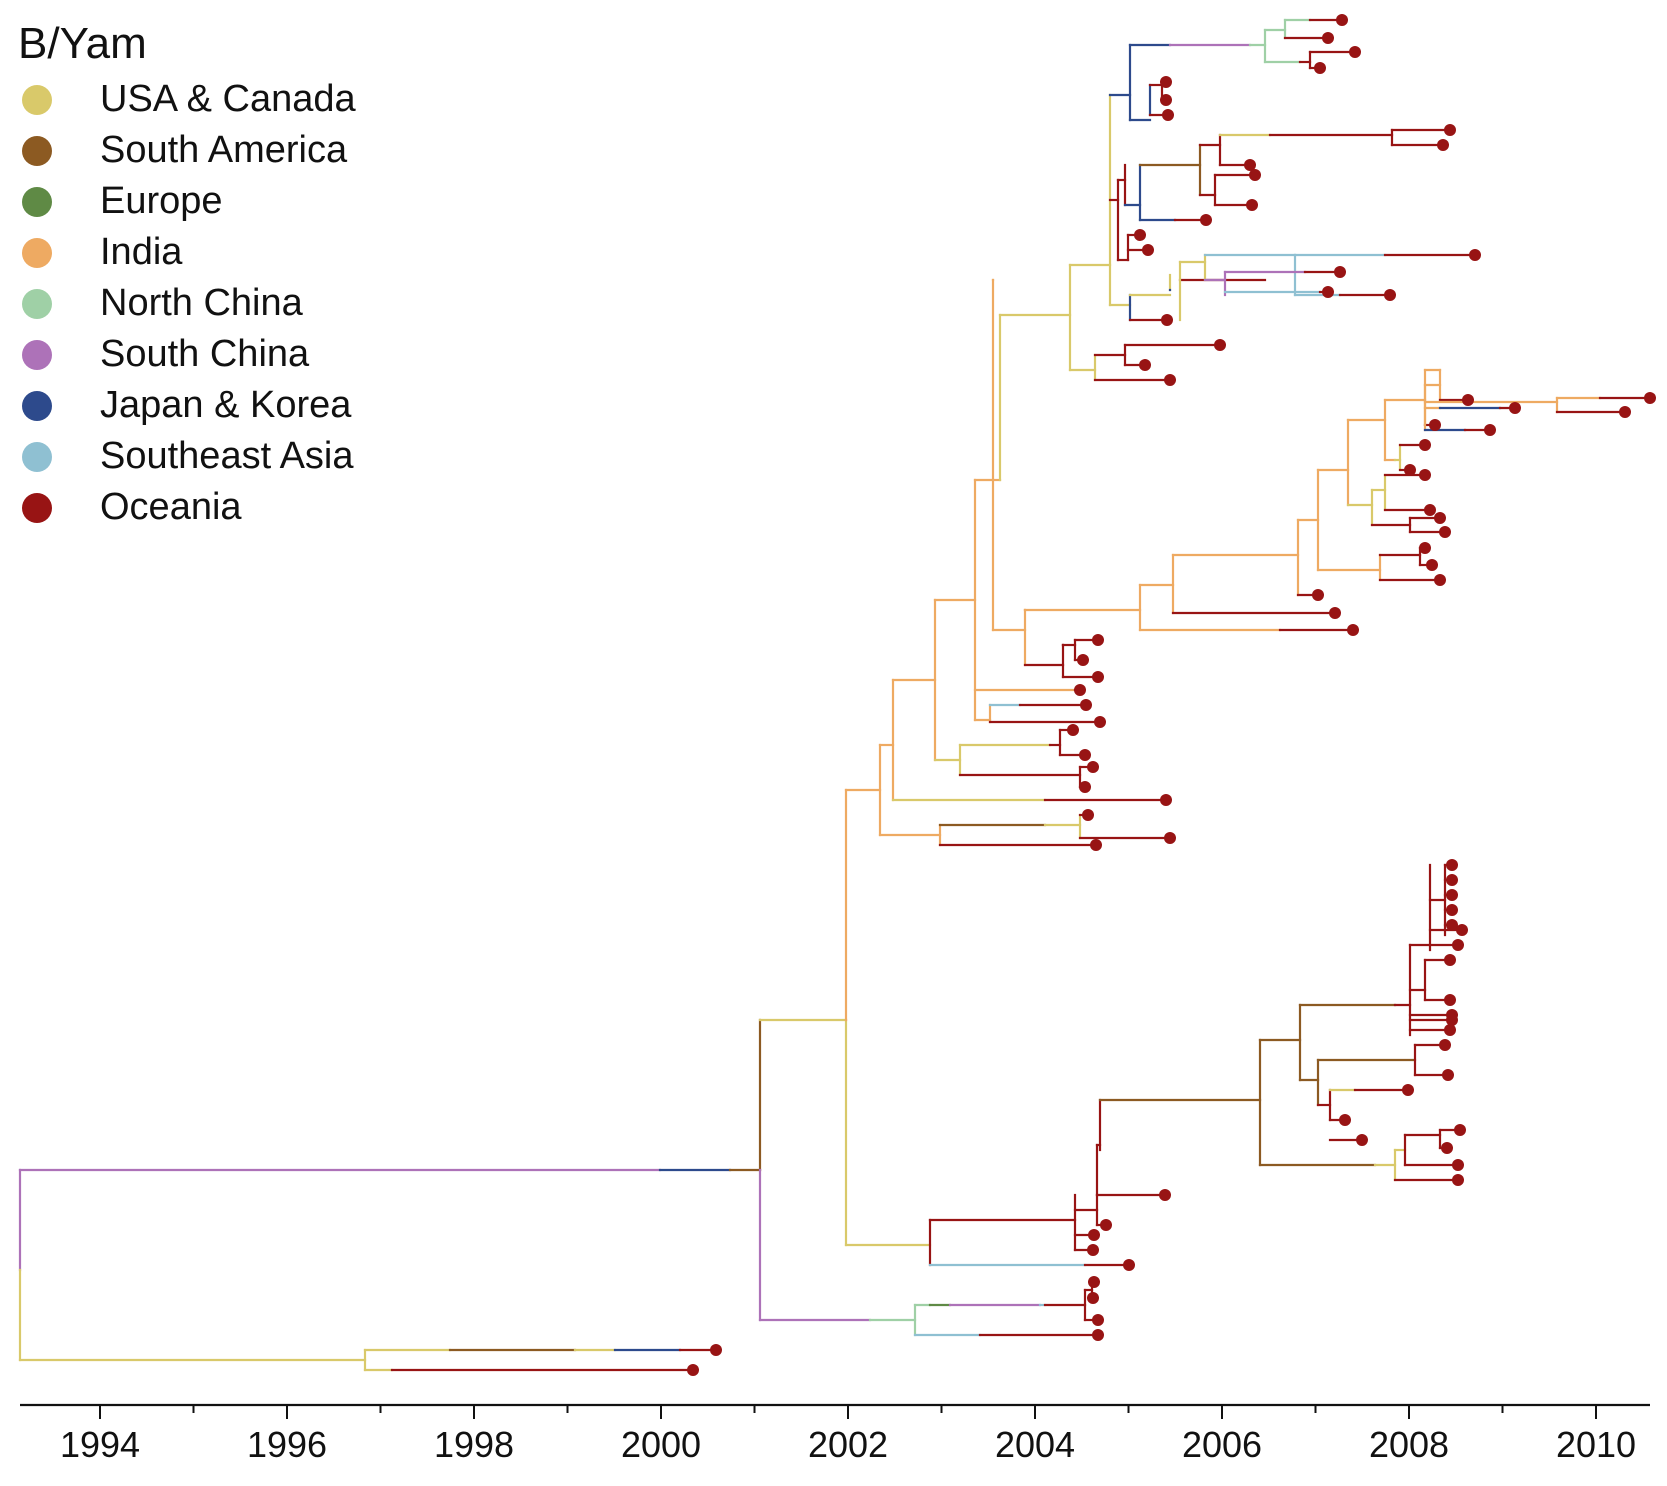 This screenshot has width=1667, height=1486. Describe the element at coordinates (1035, 1444) in the screenshot. I see `axis-tick-label: 2004` at that location.